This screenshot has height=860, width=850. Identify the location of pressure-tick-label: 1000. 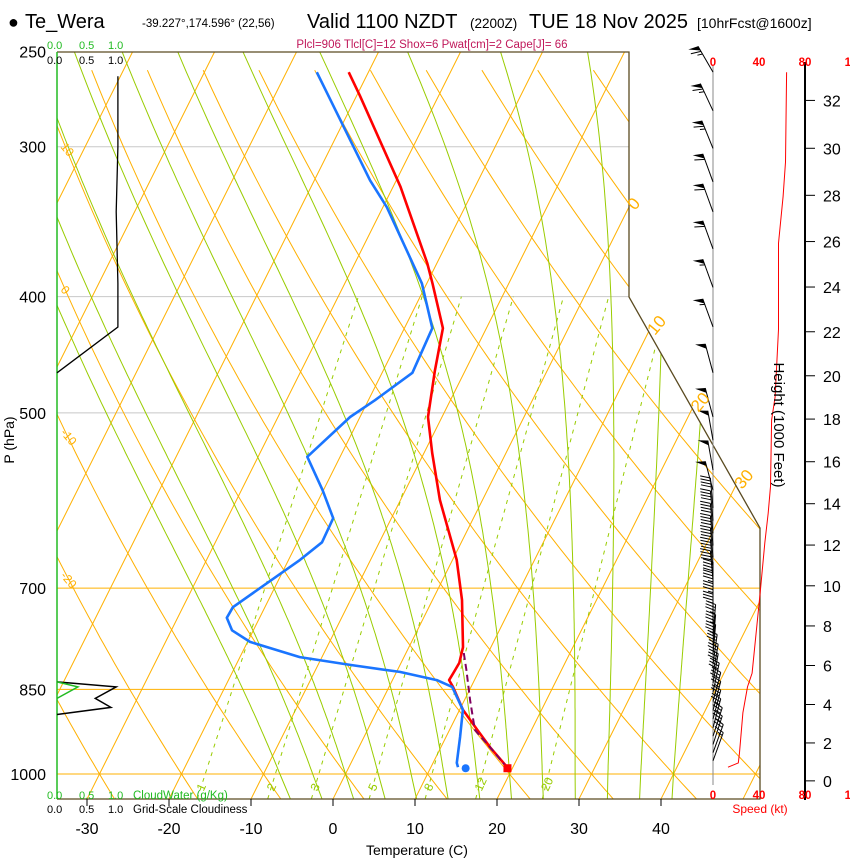
(28, 775).